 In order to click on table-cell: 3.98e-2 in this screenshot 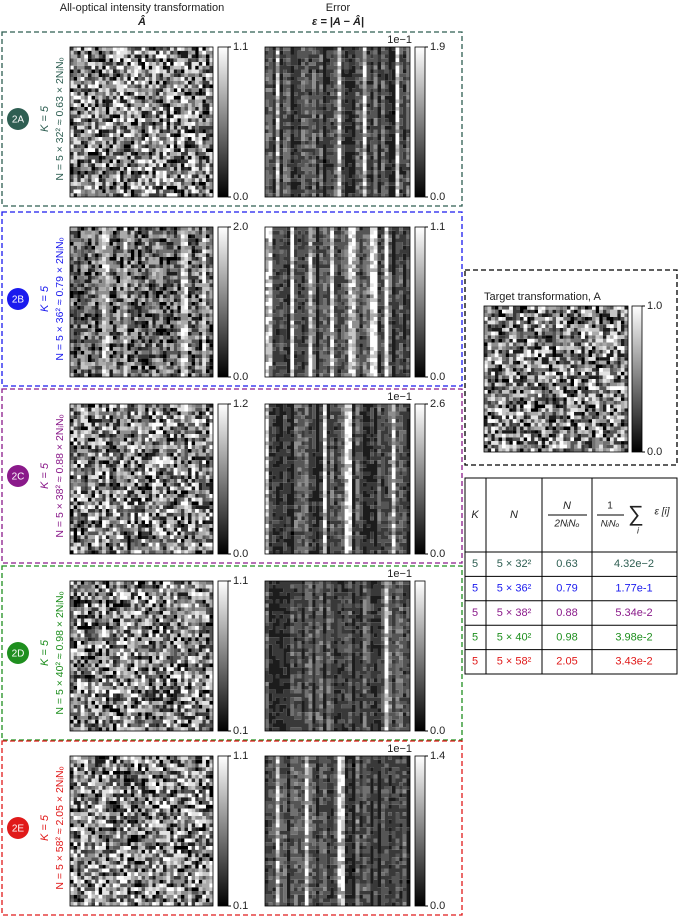, I will do `click(633, 637)`.